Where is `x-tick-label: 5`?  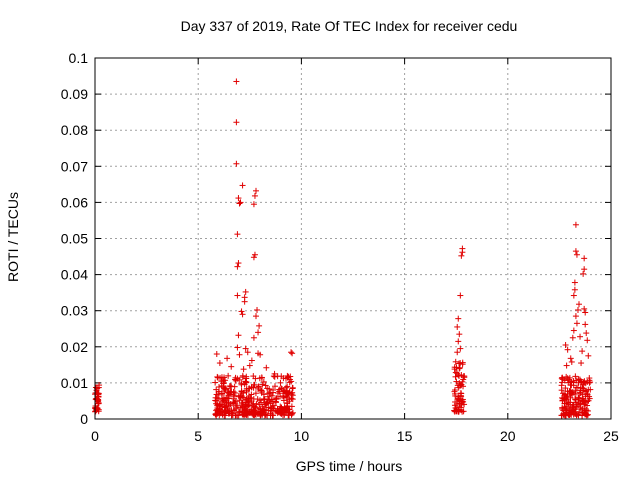
x-tick-label: 5 is located at coordinates (198, 436).